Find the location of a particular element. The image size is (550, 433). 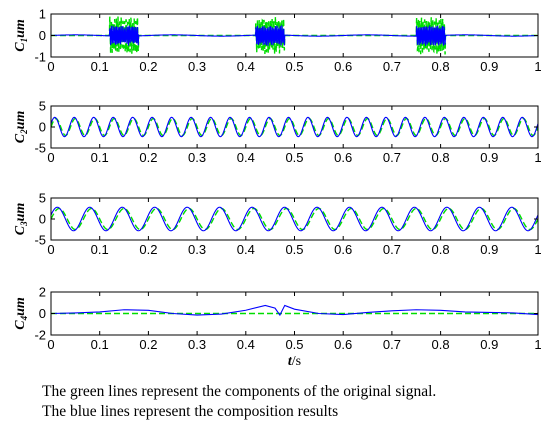

y-tick-label: -2 is located at coordinates (40, 335).